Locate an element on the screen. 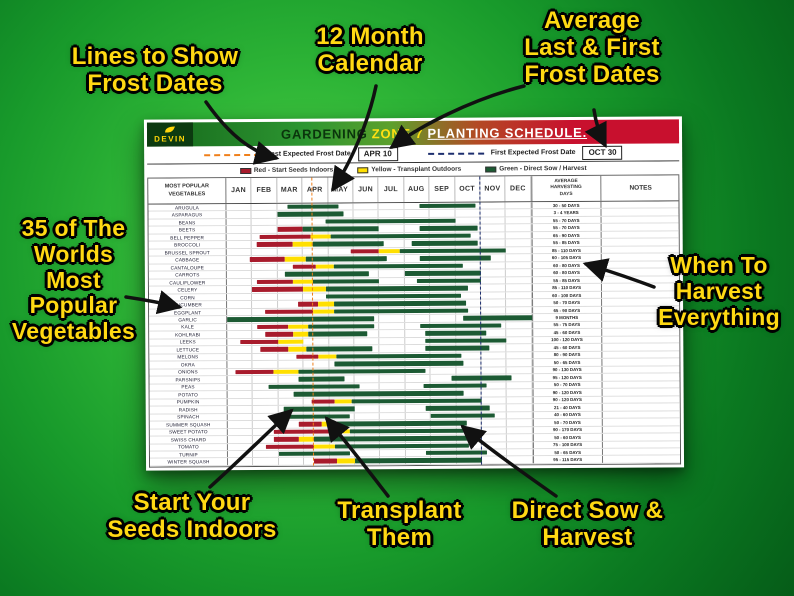 Image resolution: width=794 pixels, height=596 pixels. vegetable-name: BEETS is located at coordinates (187, 230).